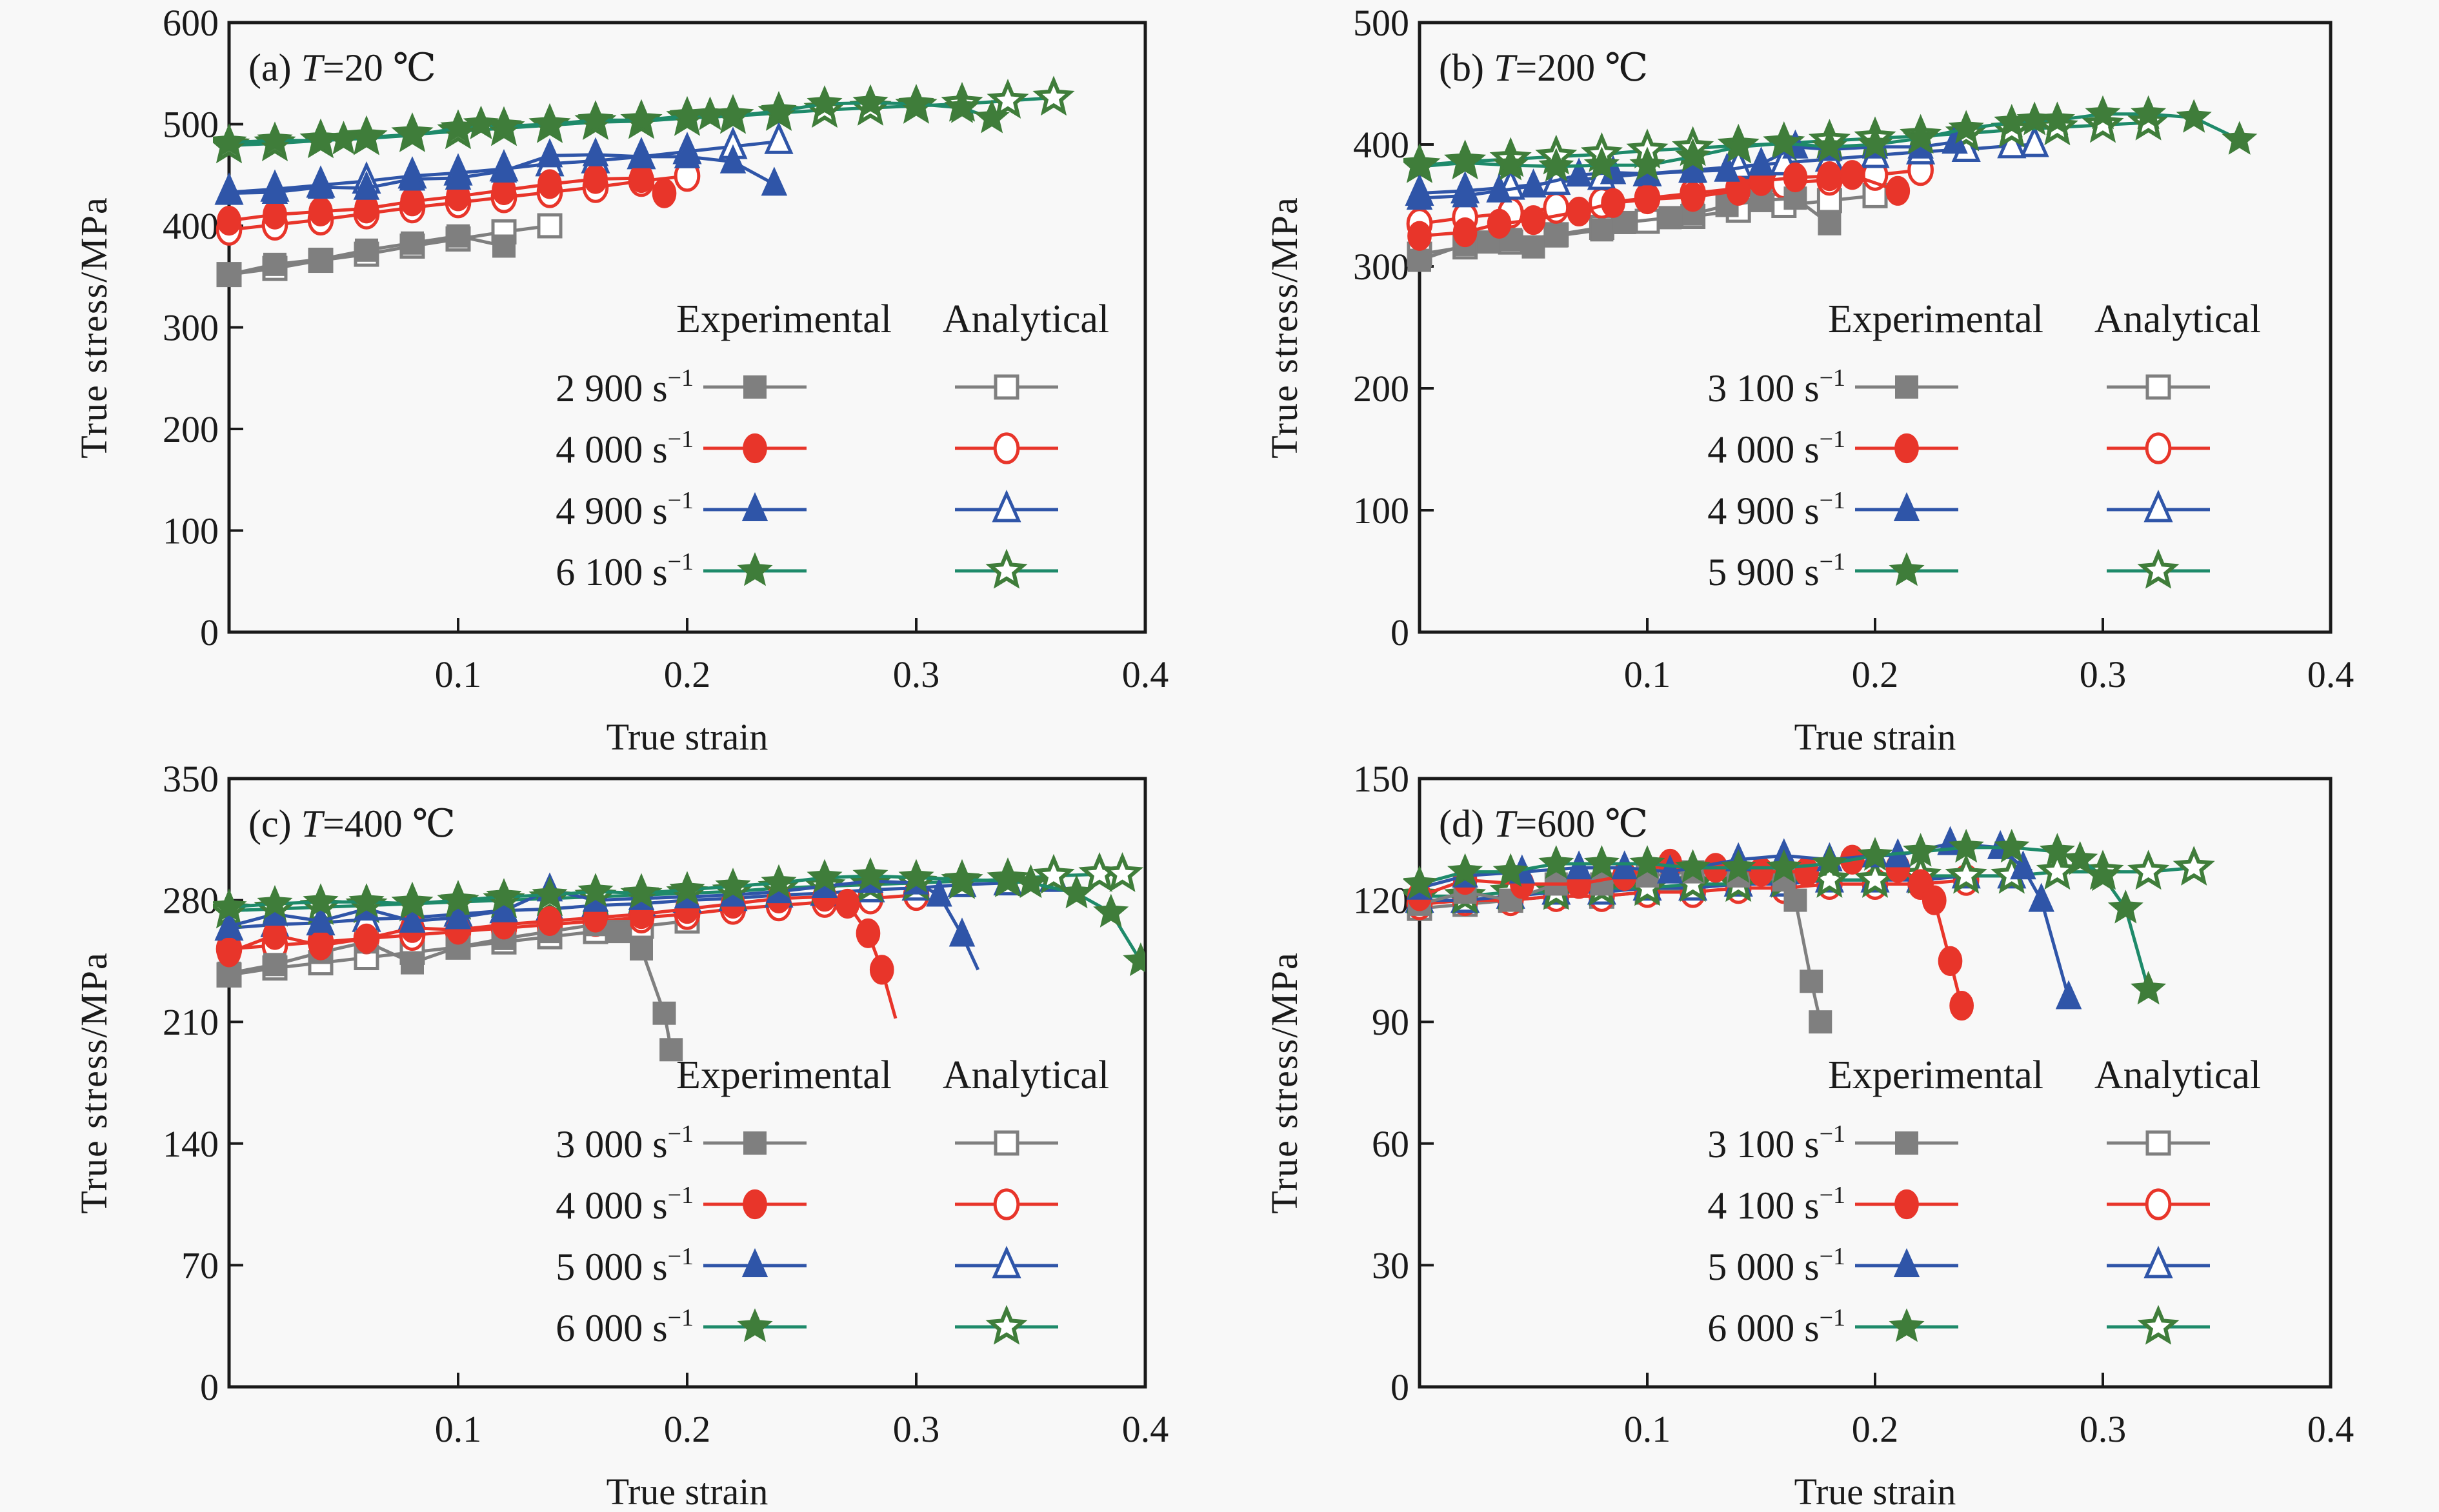 This screenshot has height=1512, width=2439. I want to click on legend-header-experimental: Experimental, so click(784, 319).